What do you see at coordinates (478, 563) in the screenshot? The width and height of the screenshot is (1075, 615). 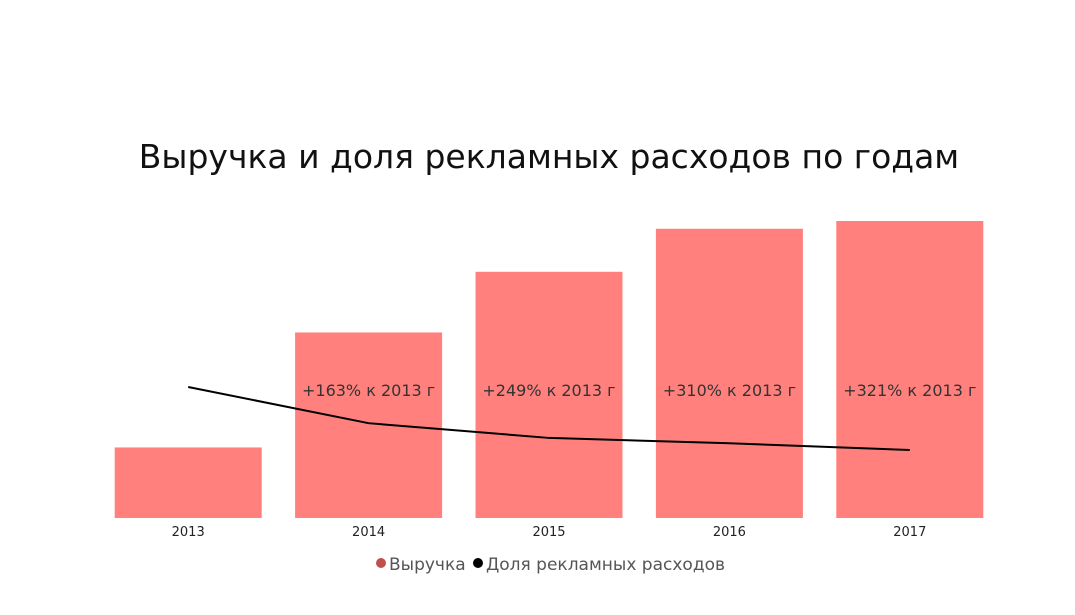 I see `legend-marker-ad-share` at bounding box center [478, 563].